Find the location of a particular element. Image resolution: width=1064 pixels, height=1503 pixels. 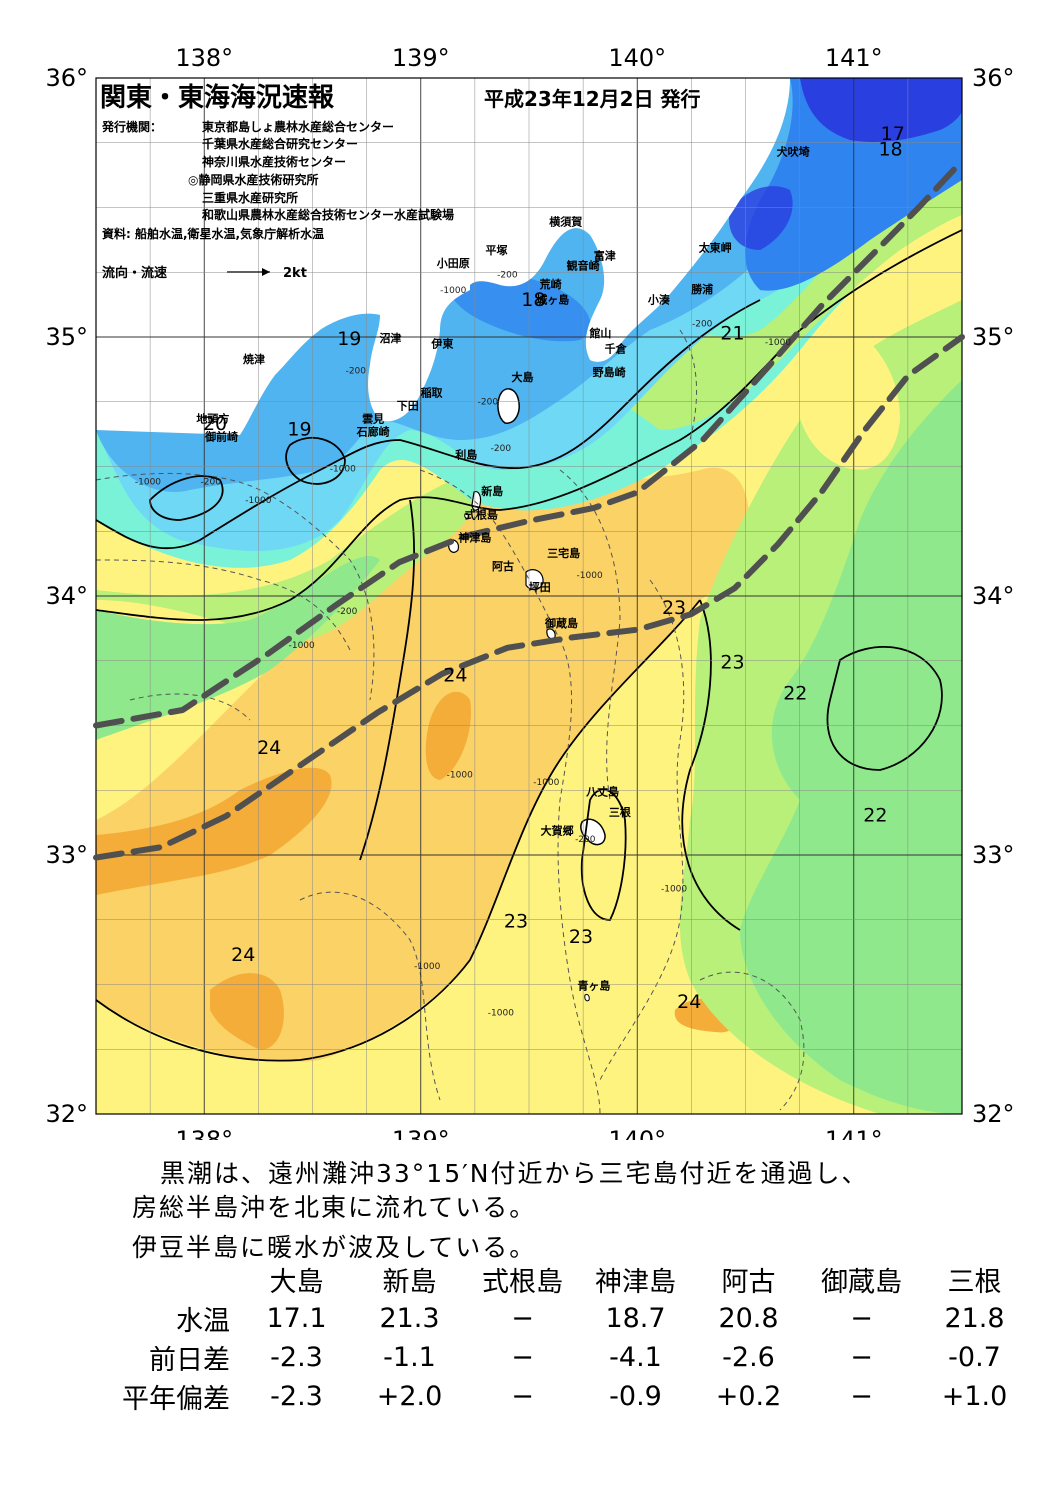

lat-label-left: 32° is located at coordinates (66, 1114).